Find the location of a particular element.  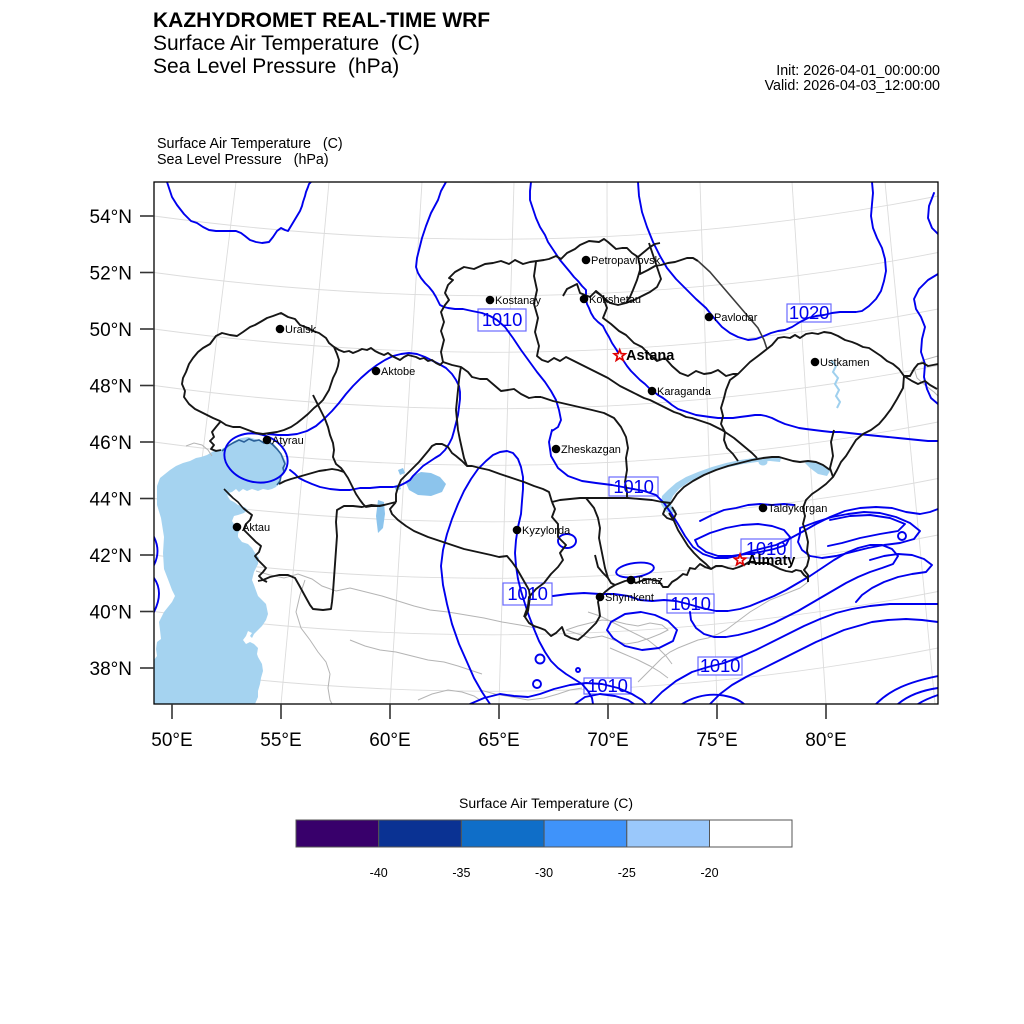

svg-text: Taldykorgan is located at coordinates (797, 509).